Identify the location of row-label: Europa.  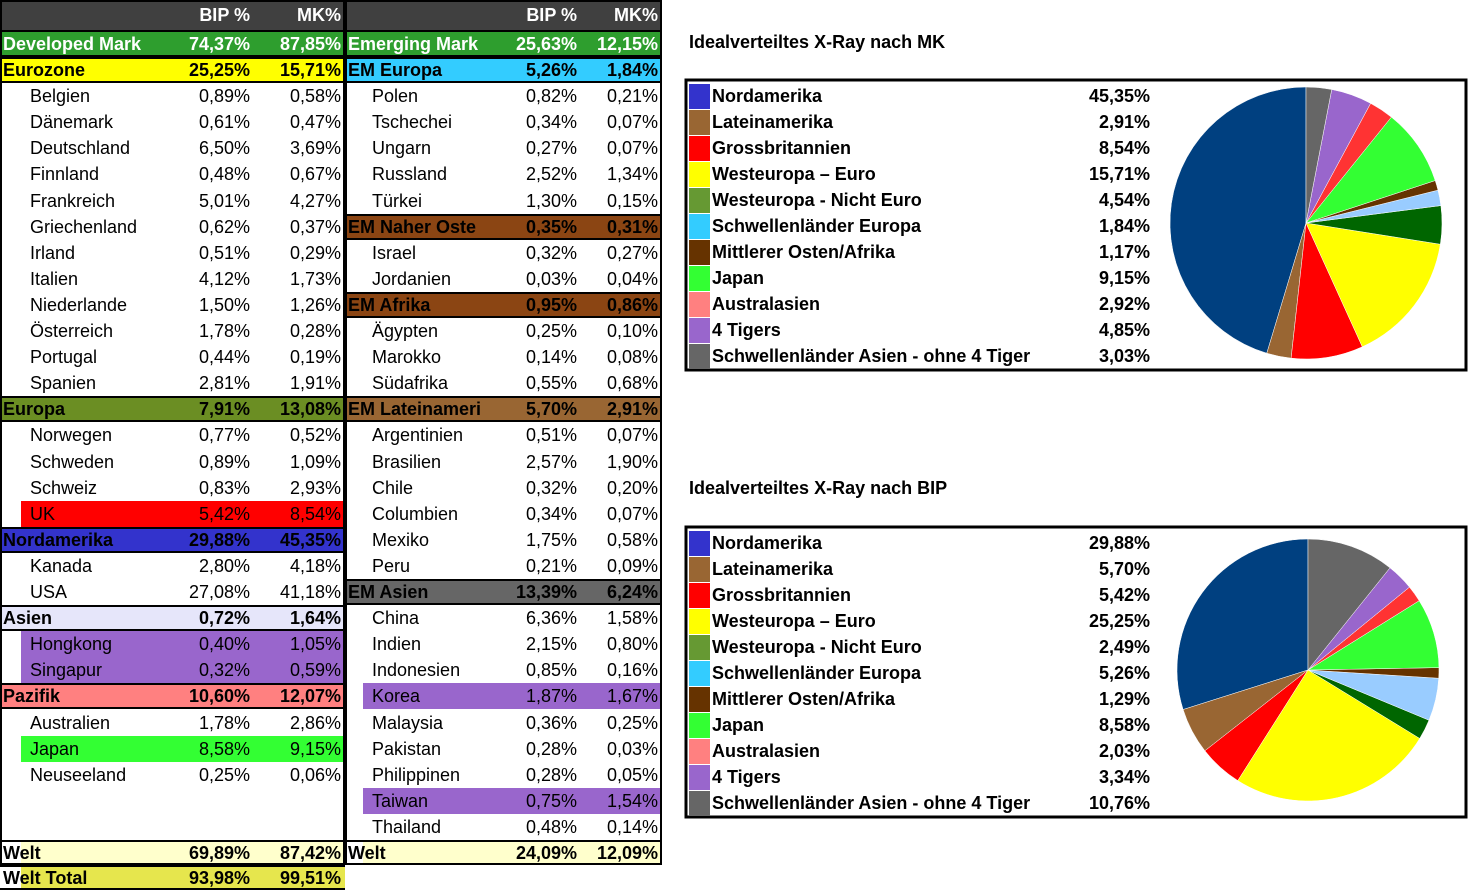
(34, 409).